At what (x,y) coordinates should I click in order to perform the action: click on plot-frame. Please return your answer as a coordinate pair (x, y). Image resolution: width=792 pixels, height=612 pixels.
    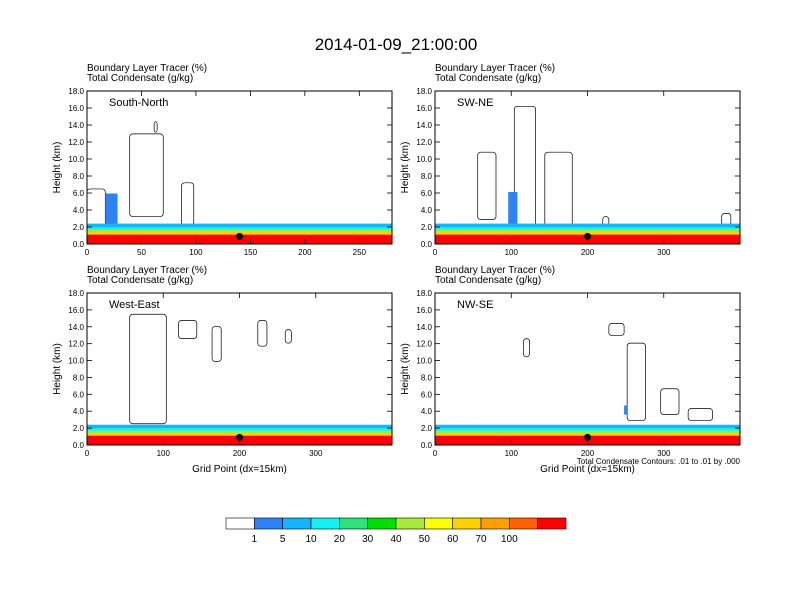
    Looking at the image, I should click on (239, 167).